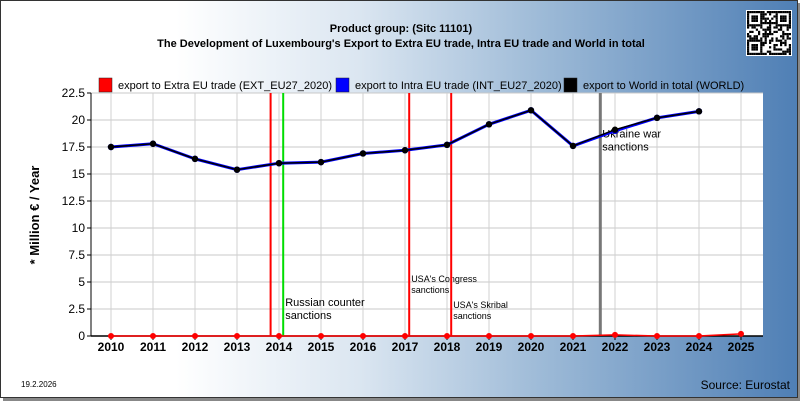  What do you see at coordinates (363, 347) in the screenshot?
I see `x-tick-label: 2016` at bounding box center [363, 347].